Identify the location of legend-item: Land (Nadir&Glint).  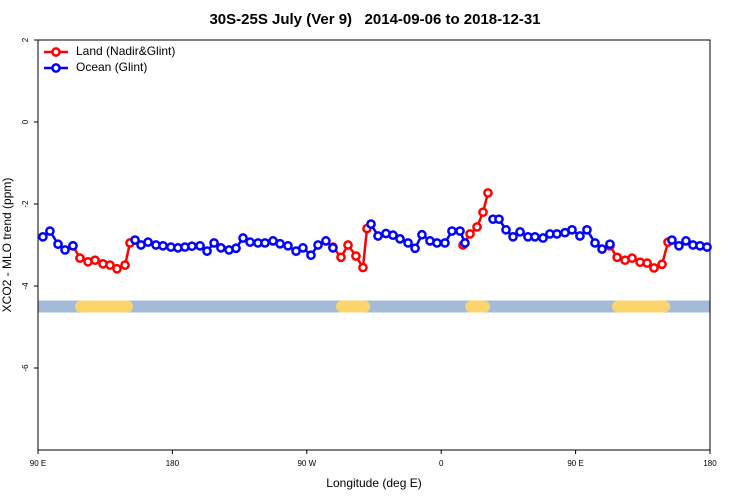
(109, 51).